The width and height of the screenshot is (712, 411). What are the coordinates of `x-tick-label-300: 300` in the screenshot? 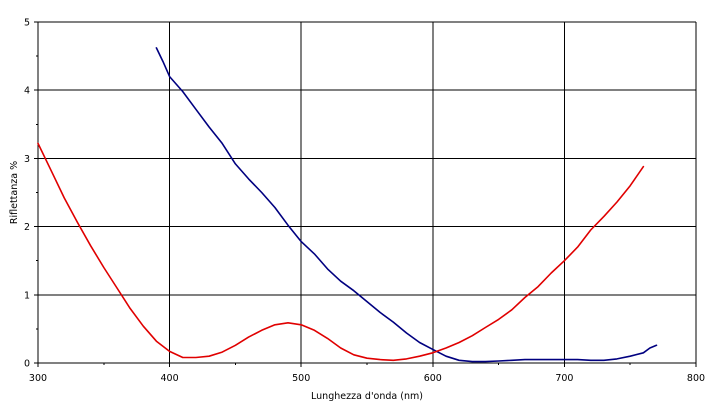 It's located at (38, 378).